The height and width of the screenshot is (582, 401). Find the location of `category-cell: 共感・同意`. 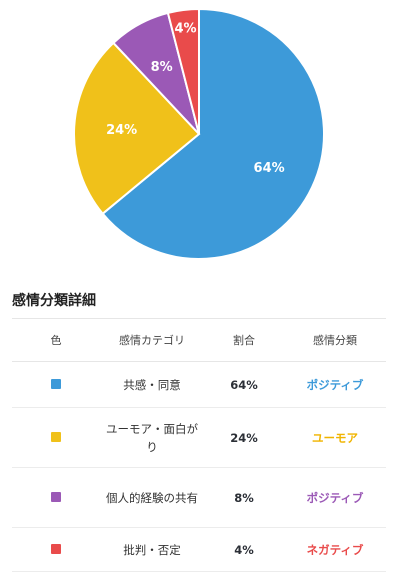

category-cell: 共感・同意 is located at coordinates (152, 384).